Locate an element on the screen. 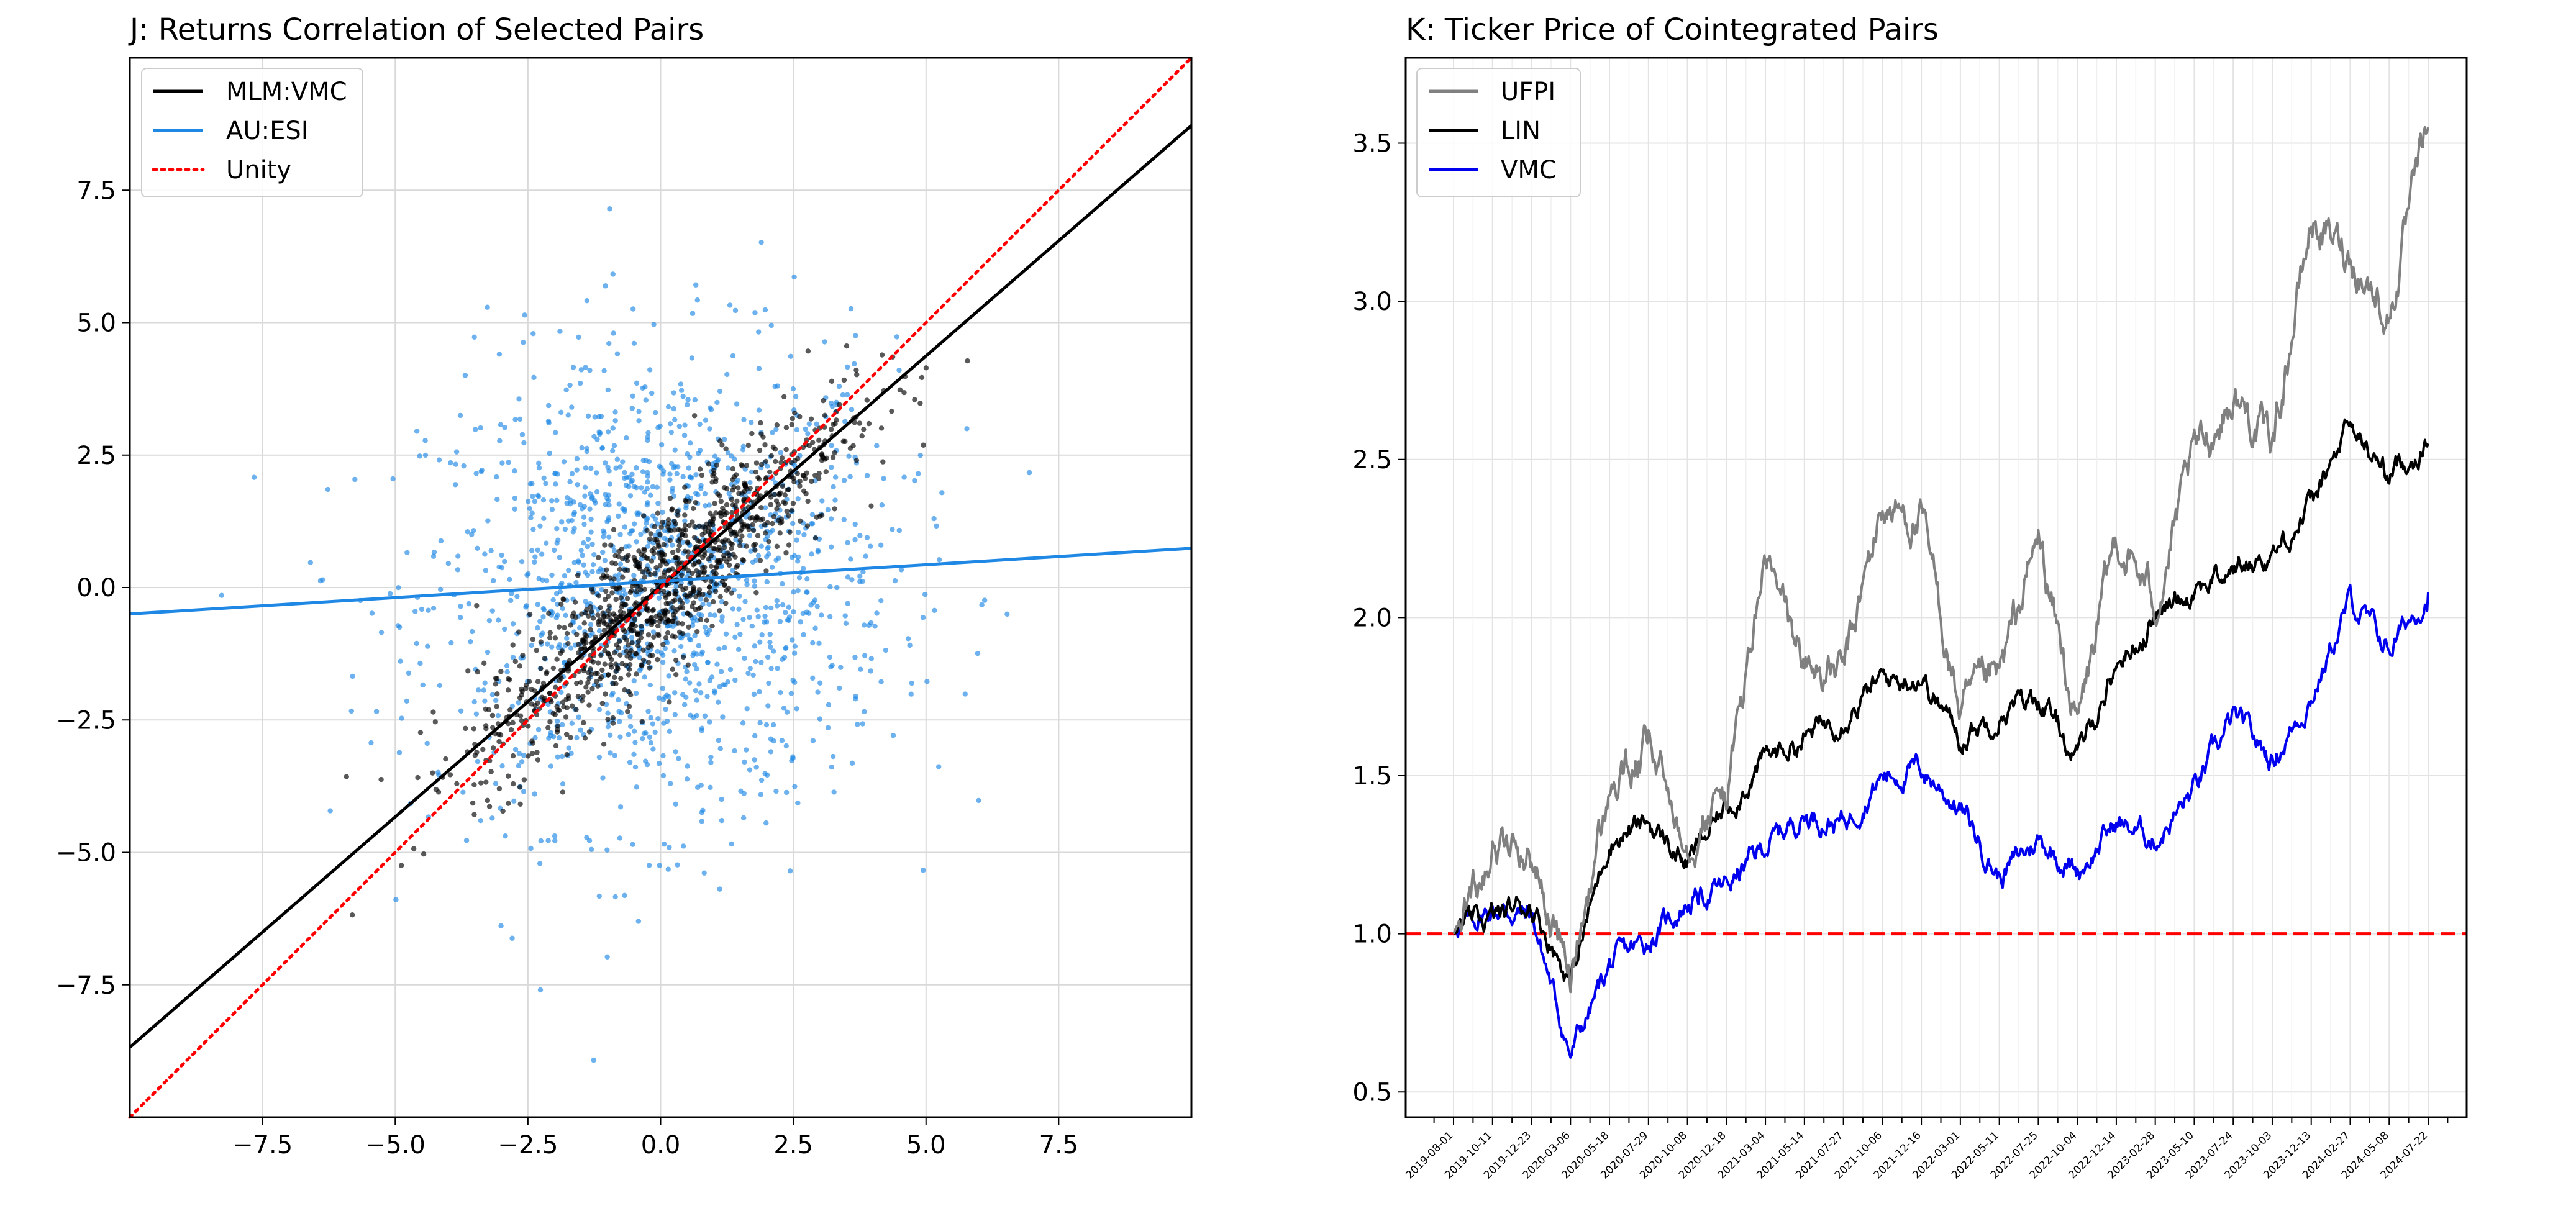  legend-label: Unity is located at coordinates (258, 170).